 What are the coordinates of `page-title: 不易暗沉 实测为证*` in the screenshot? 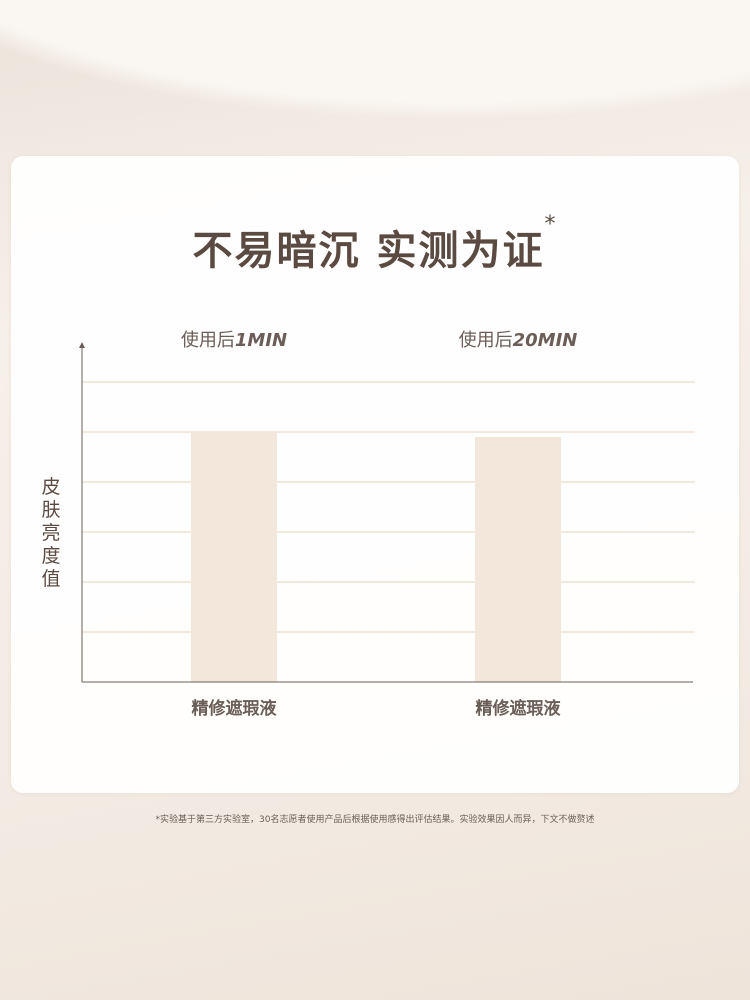 It's located at (375, 244).